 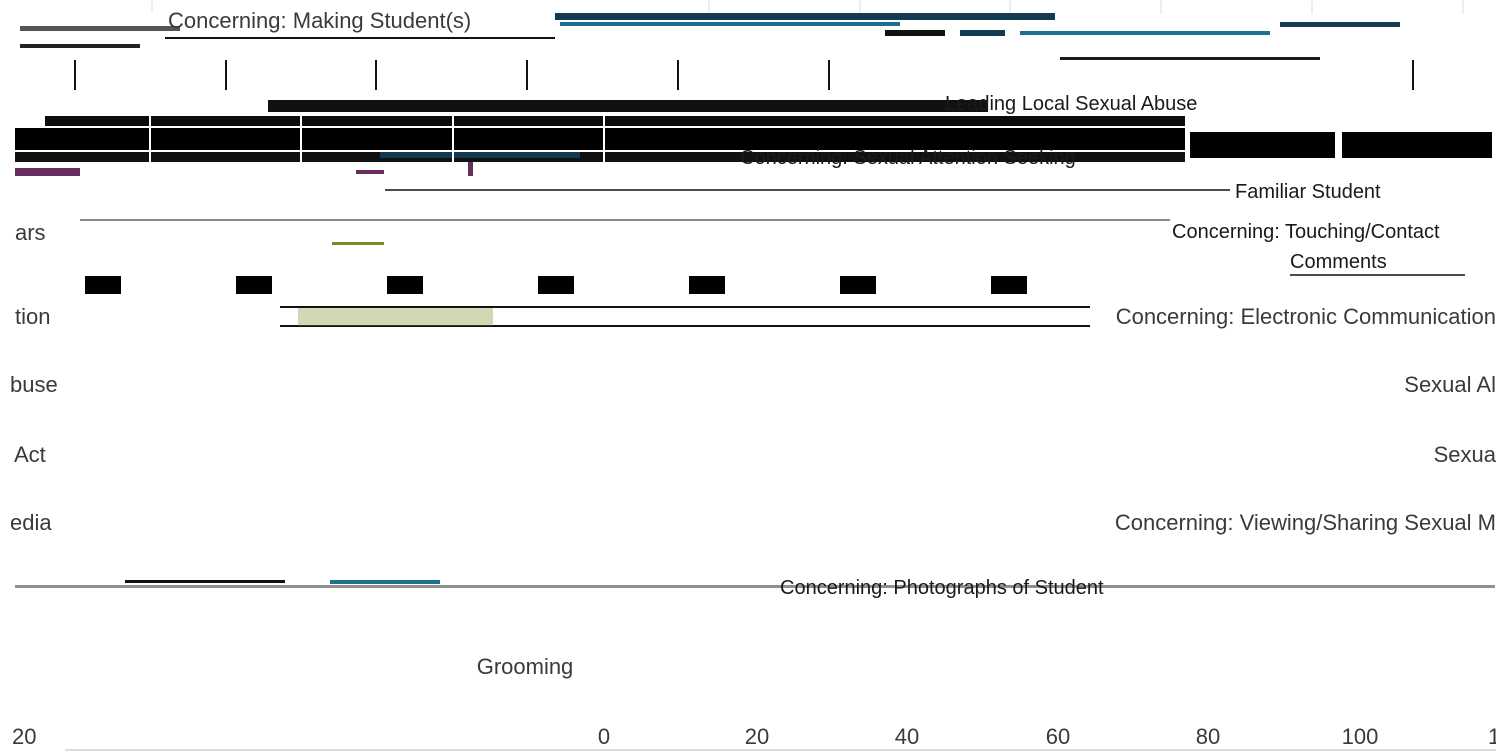 What do you see at coordinates (30, 232) in the screenshot?
I see `y-fragment: ars` at bounding box center [30, 232].